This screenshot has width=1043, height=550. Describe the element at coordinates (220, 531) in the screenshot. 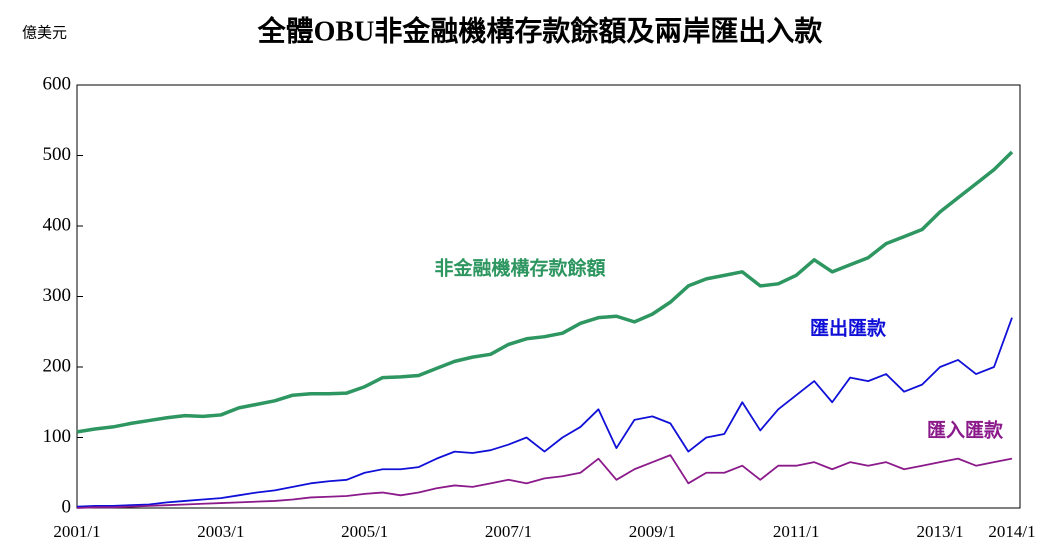

I see `x-tick-label: 2003/1` at that location.